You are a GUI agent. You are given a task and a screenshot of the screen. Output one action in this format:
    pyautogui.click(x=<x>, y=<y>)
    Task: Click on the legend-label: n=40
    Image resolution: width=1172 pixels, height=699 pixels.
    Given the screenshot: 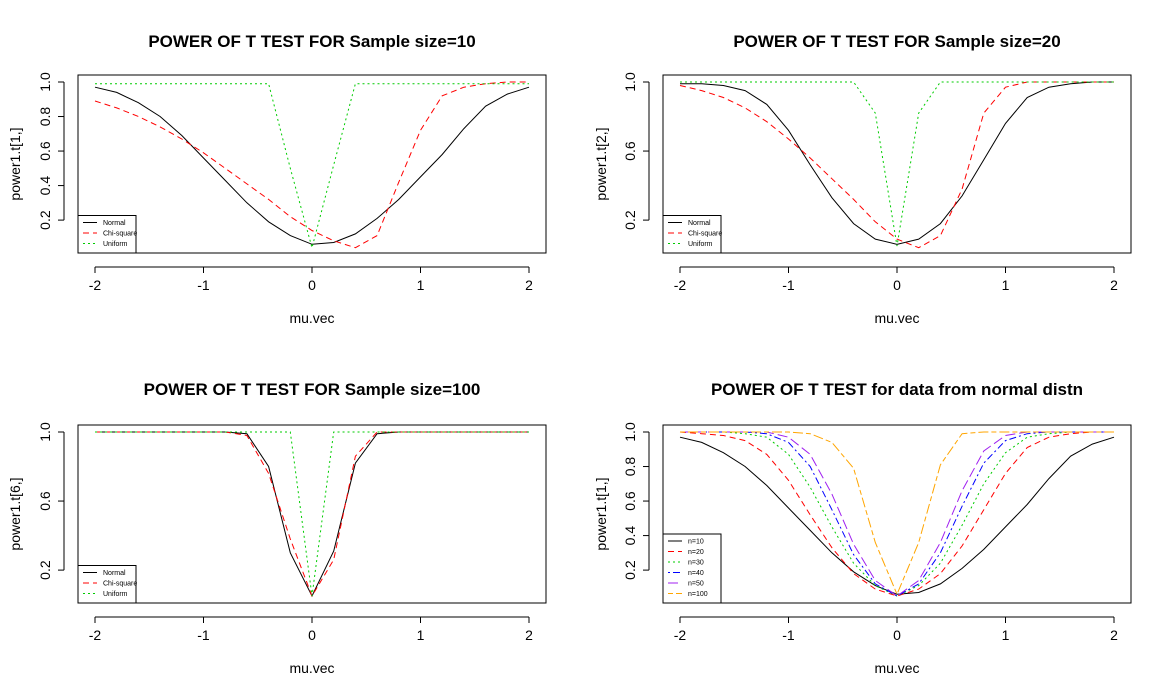 What is the action you would take?
    pyautogui.click(x=696, y=573)
    